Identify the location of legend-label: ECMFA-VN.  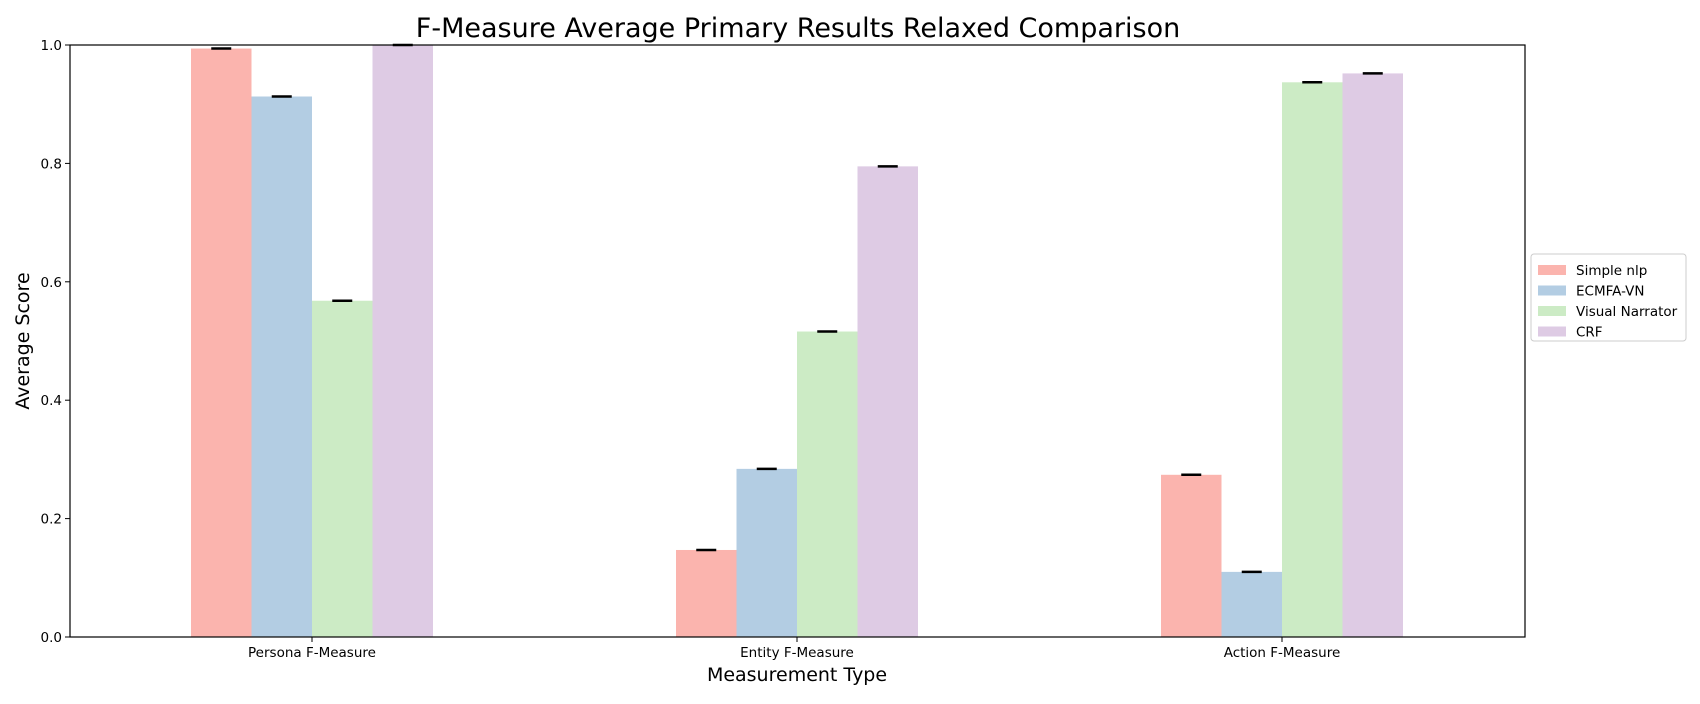
(1610, 292).